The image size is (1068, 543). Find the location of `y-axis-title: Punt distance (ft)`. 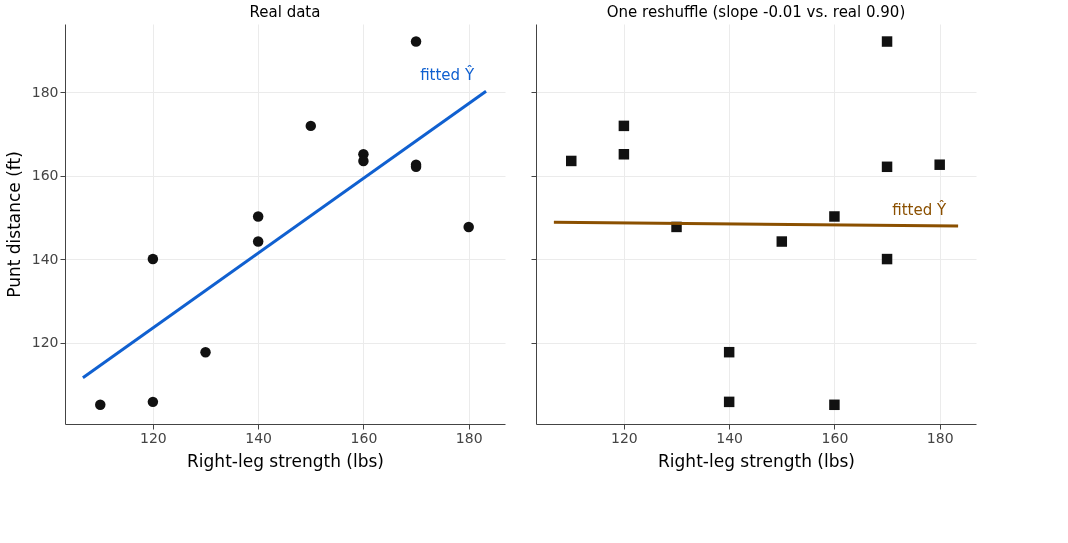

y-axis-title: Punt distance (ft) is located at coordinates (13, 224).